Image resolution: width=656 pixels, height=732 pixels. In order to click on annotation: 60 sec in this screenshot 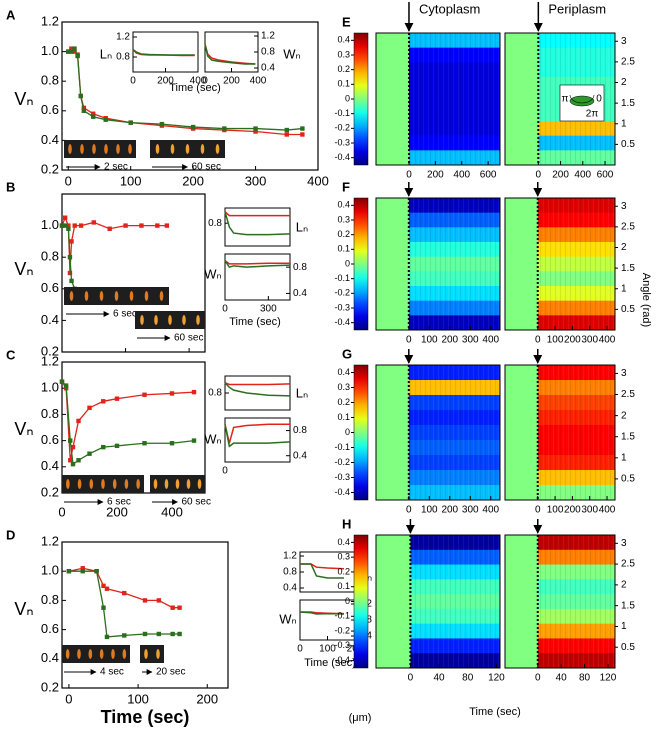, I will do `click(196, 502)`.